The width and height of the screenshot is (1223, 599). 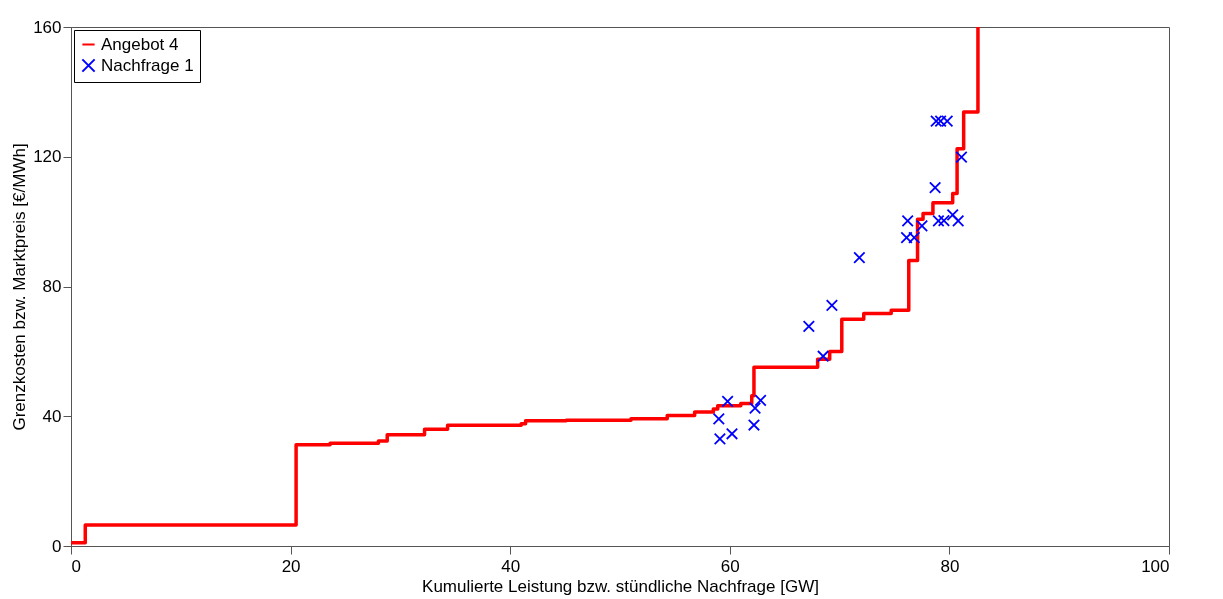 I want to click on x-axis-title: Kumulierte Leistung bzw. stündliche Nachfrage [GW], so click(x=620, y=586).